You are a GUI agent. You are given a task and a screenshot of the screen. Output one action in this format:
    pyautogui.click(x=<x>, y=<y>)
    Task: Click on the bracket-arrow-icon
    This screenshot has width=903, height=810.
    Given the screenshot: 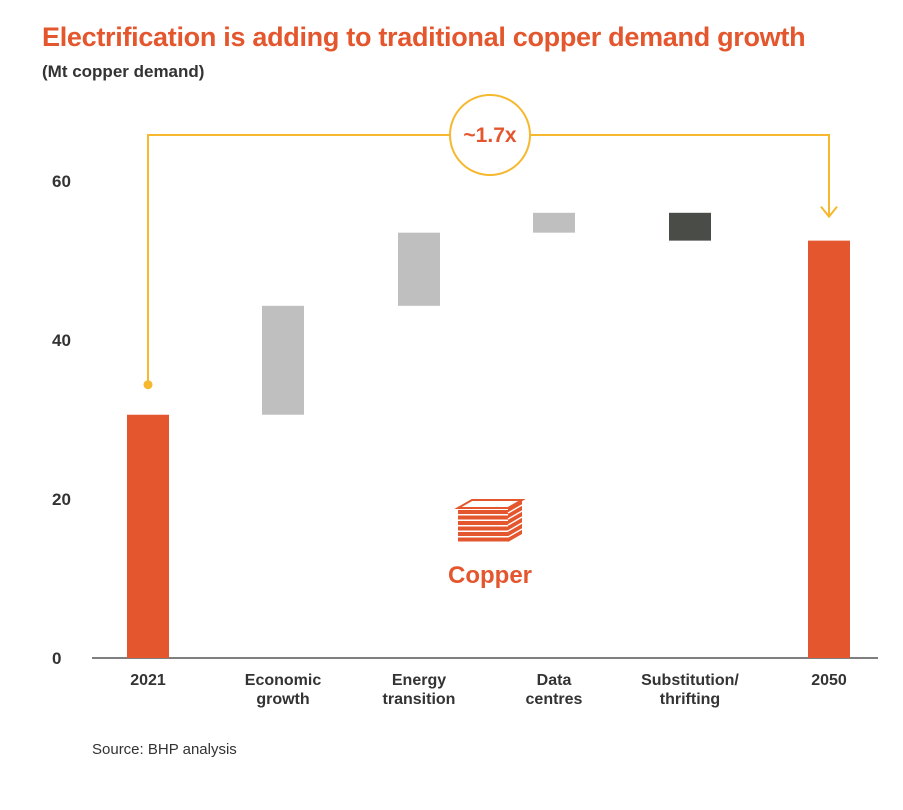 What is the action you would take?
    pyautogui.click(x=829, y=212)
    